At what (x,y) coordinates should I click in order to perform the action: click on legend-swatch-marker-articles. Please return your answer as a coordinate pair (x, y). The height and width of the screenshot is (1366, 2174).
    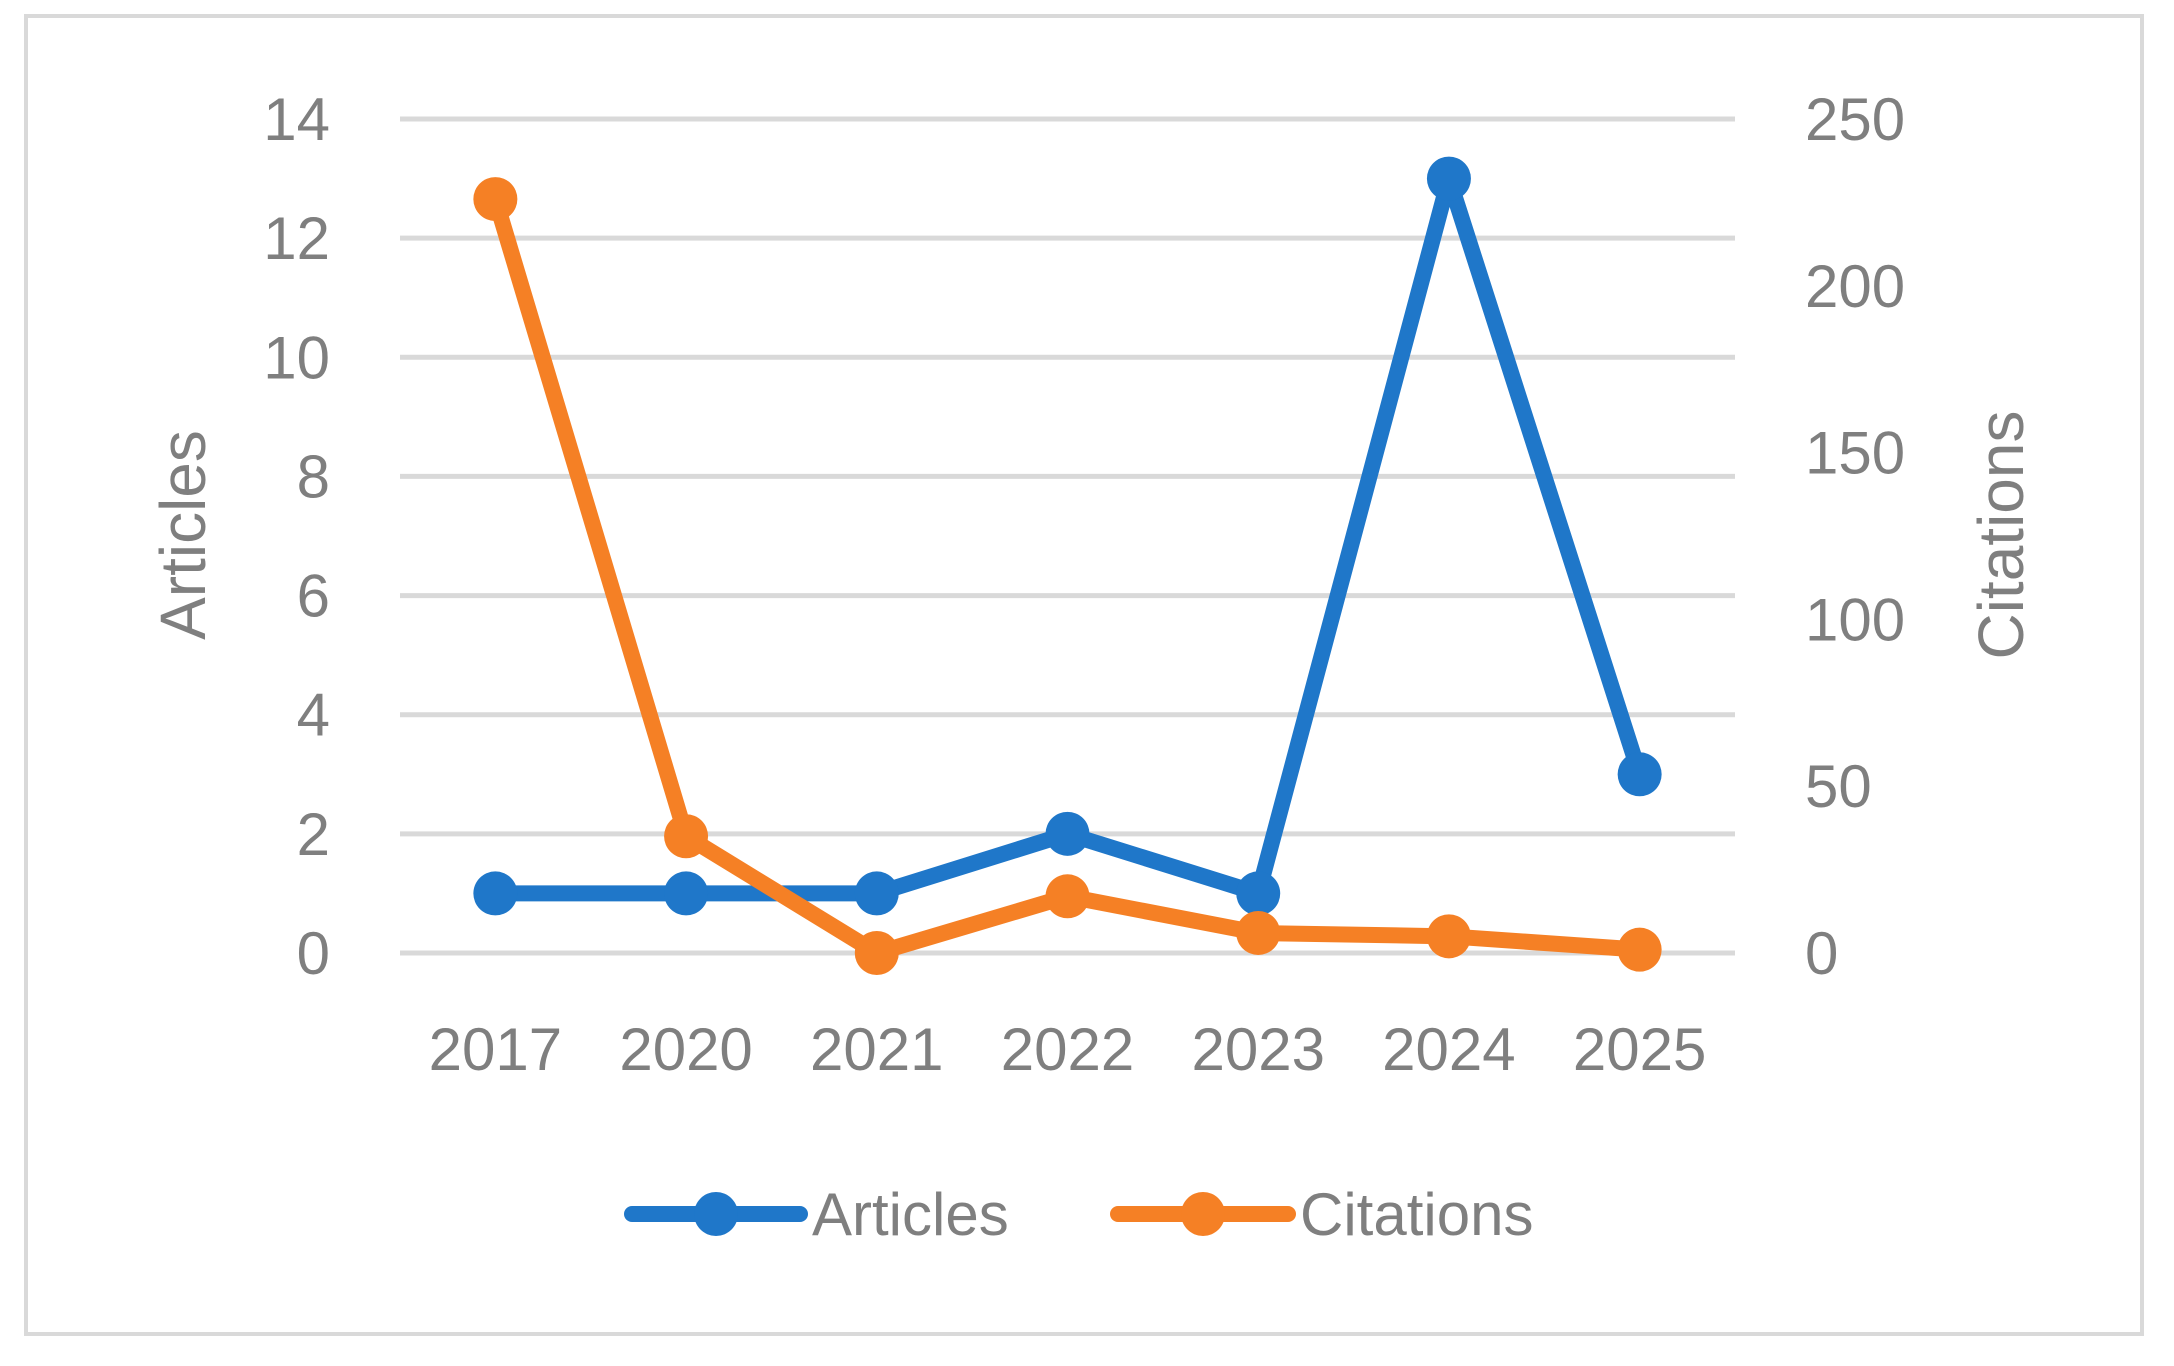
    Looking at the image, I should click on (716, 1214).